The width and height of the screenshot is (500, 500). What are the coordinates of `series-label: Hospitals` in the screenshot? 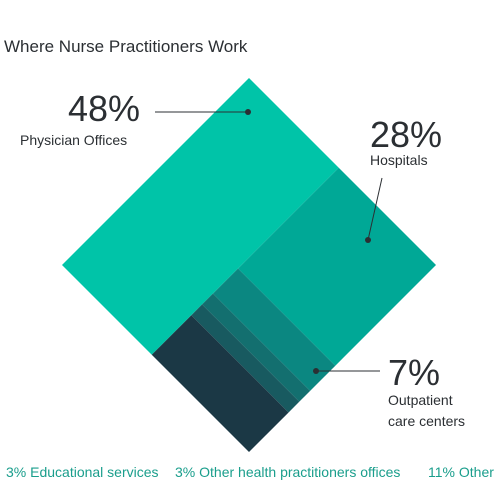 It's located at (399, 160).